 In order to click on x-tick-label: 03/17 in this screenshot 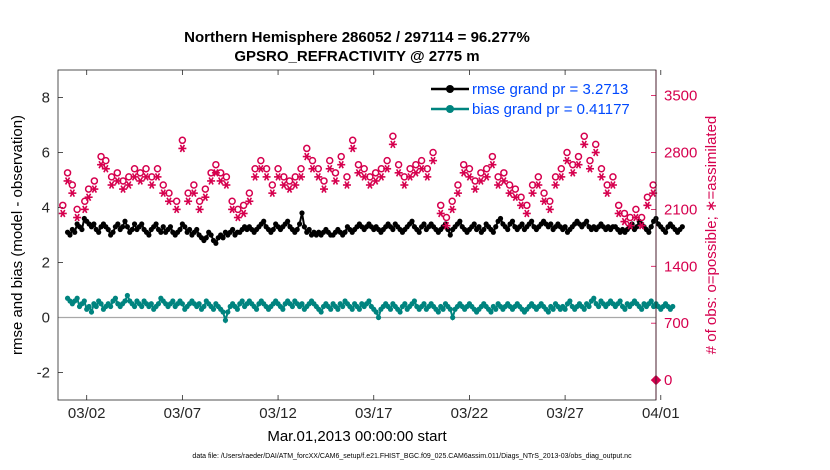, I will do `click(374, 413)`.